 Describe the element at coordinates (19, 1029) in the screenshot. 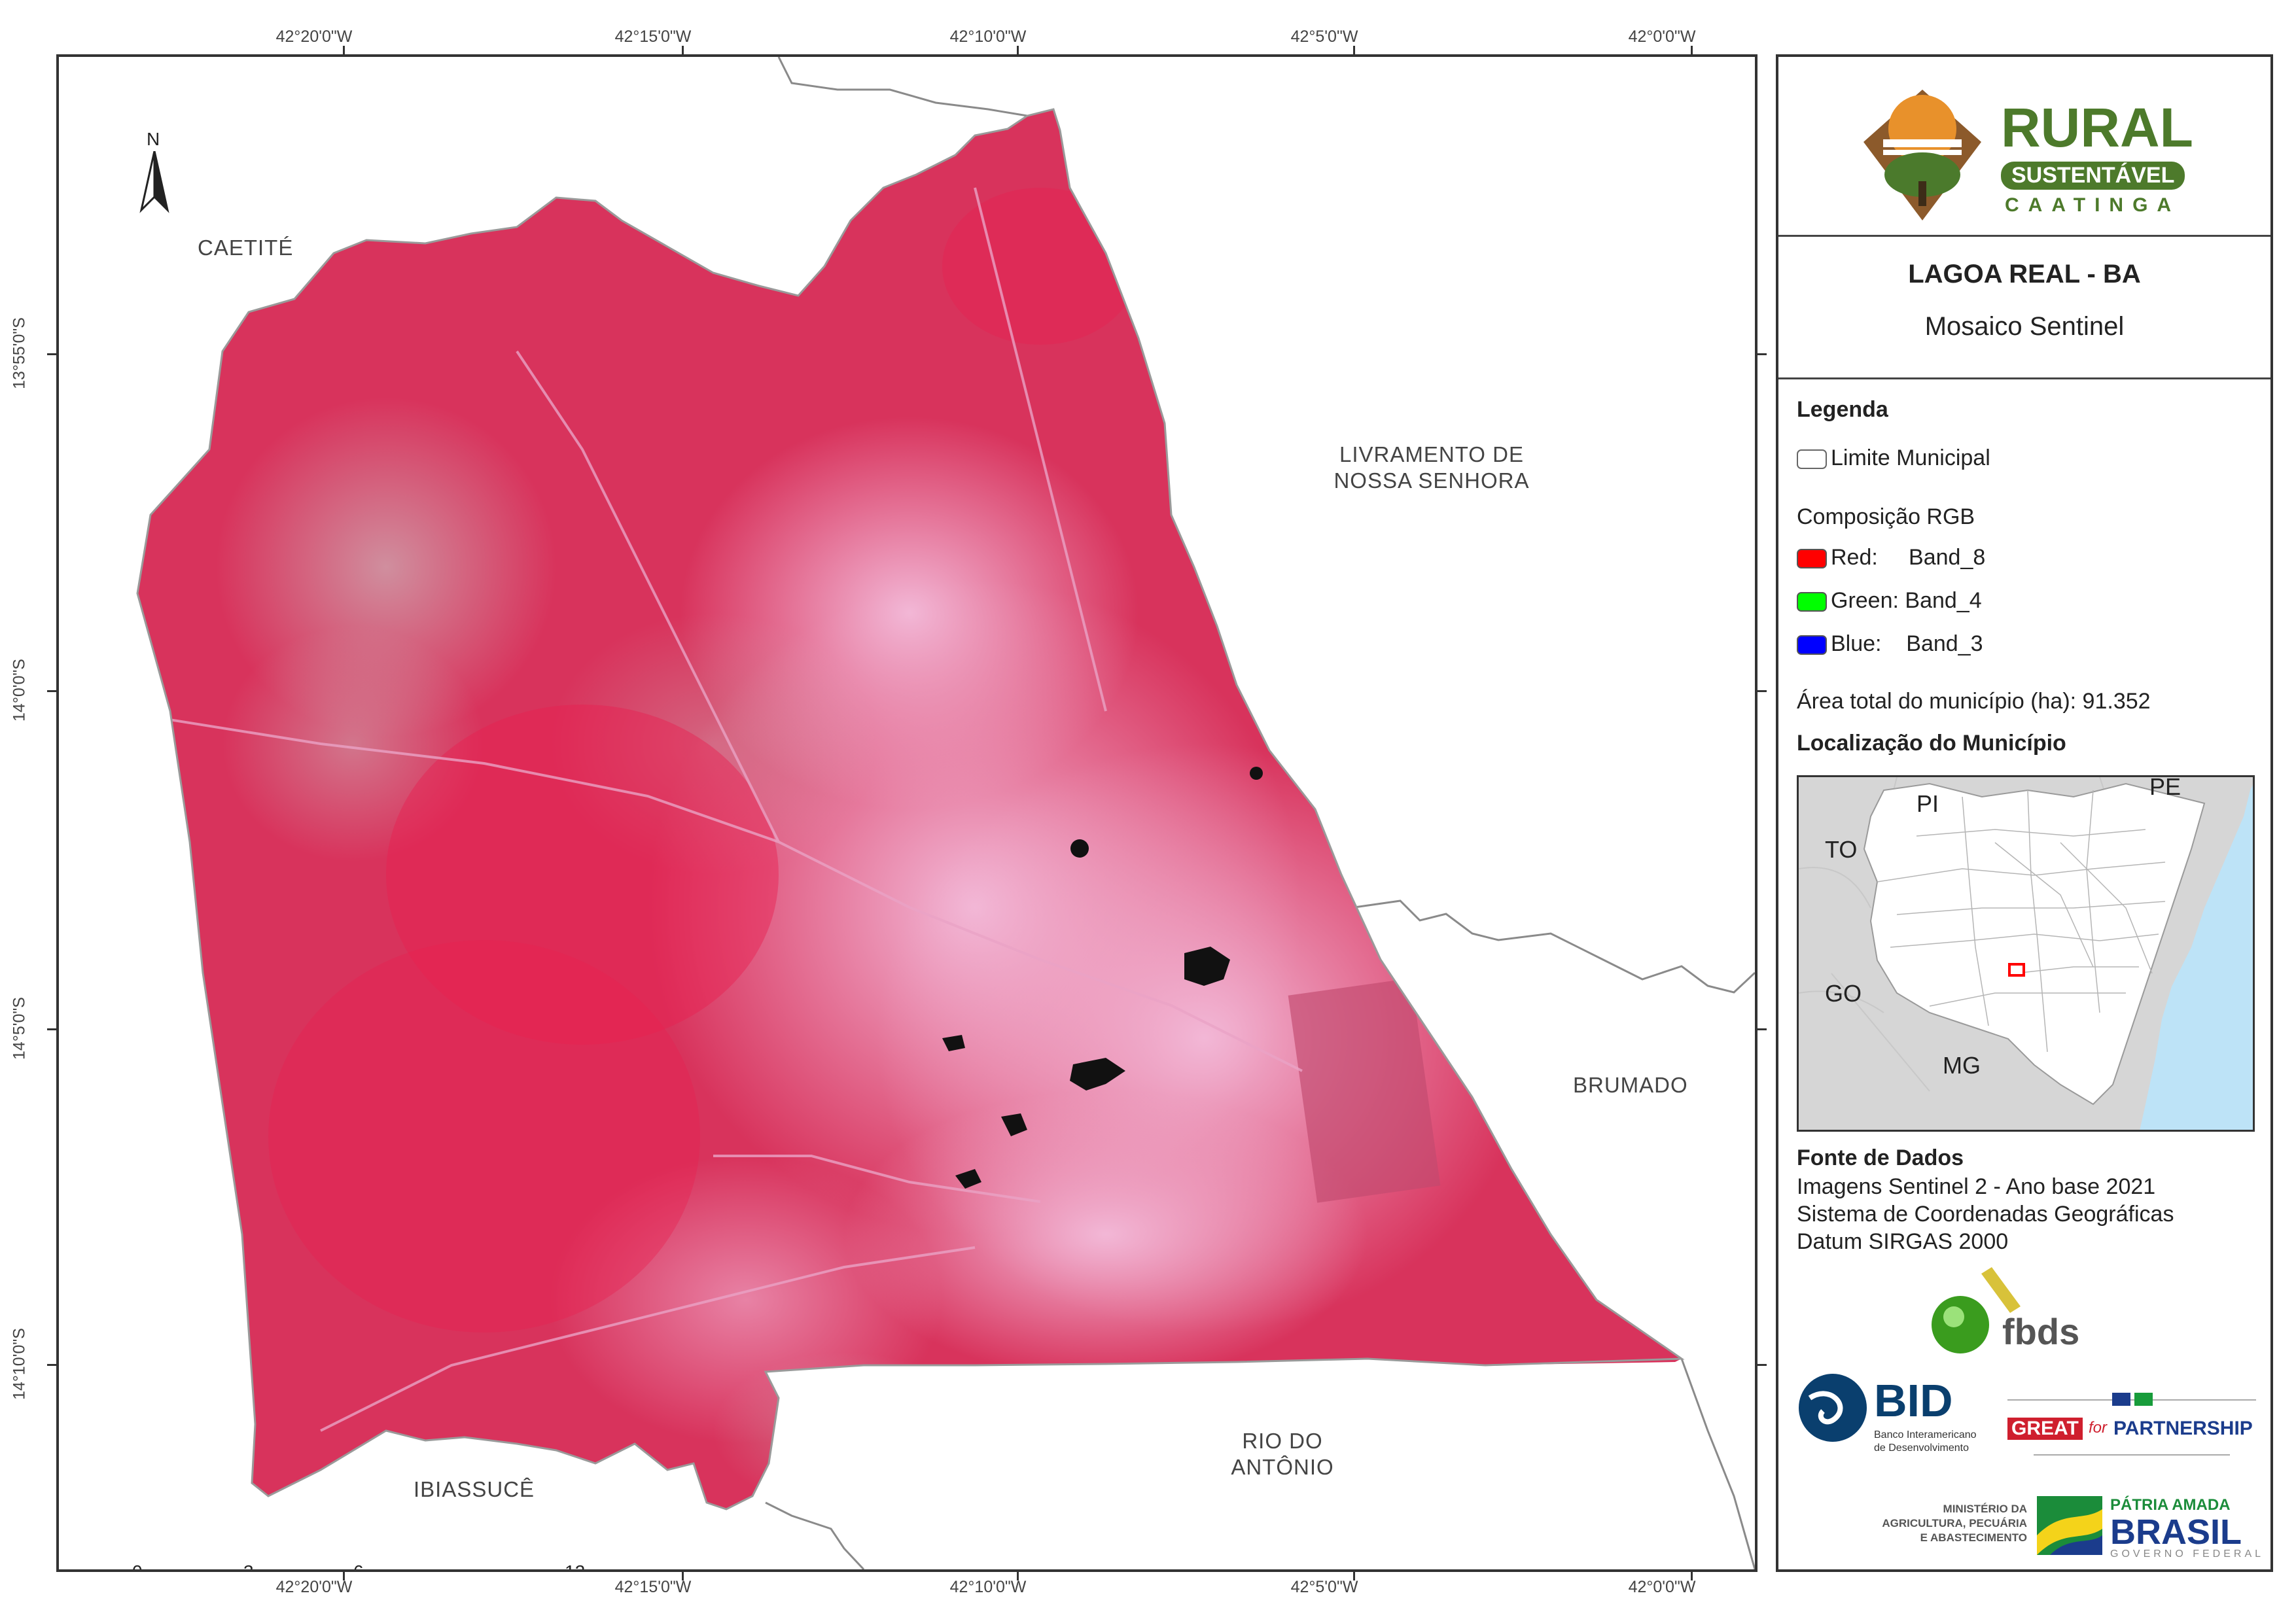

I see `grid-label-left-3: 14°5'0"S` at that location.